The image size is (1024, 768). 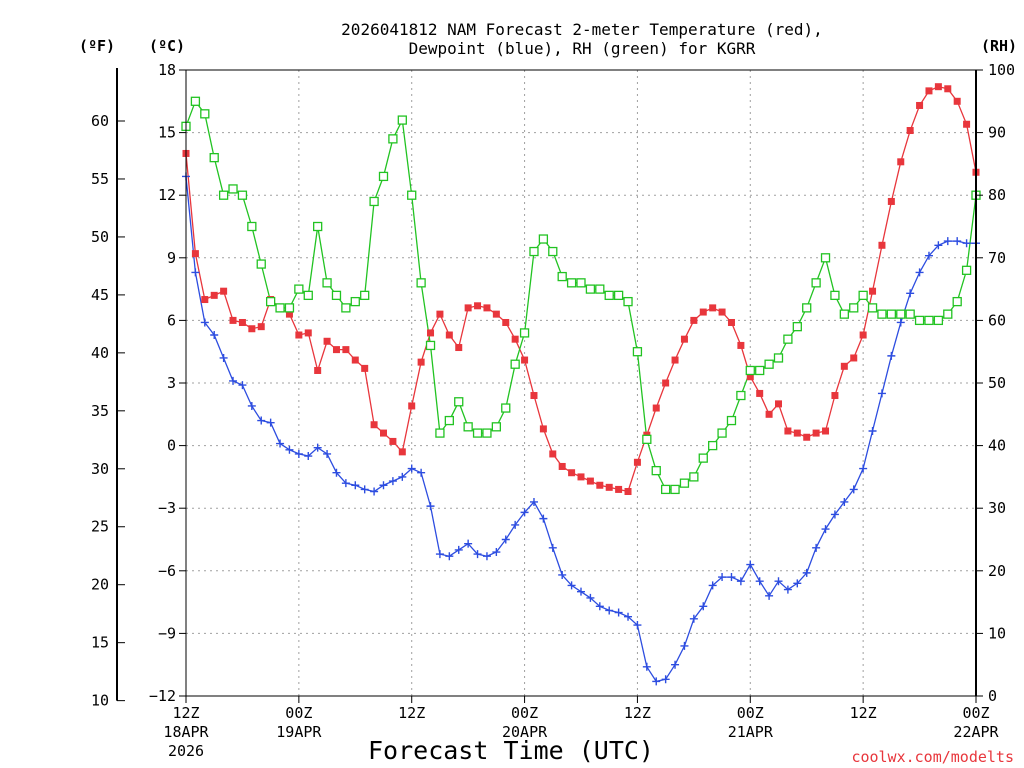 What do you see at coordinates (997, 508) in the screenshot?
I see `rh-tick-label: 30` at bounding box center [997, 508].